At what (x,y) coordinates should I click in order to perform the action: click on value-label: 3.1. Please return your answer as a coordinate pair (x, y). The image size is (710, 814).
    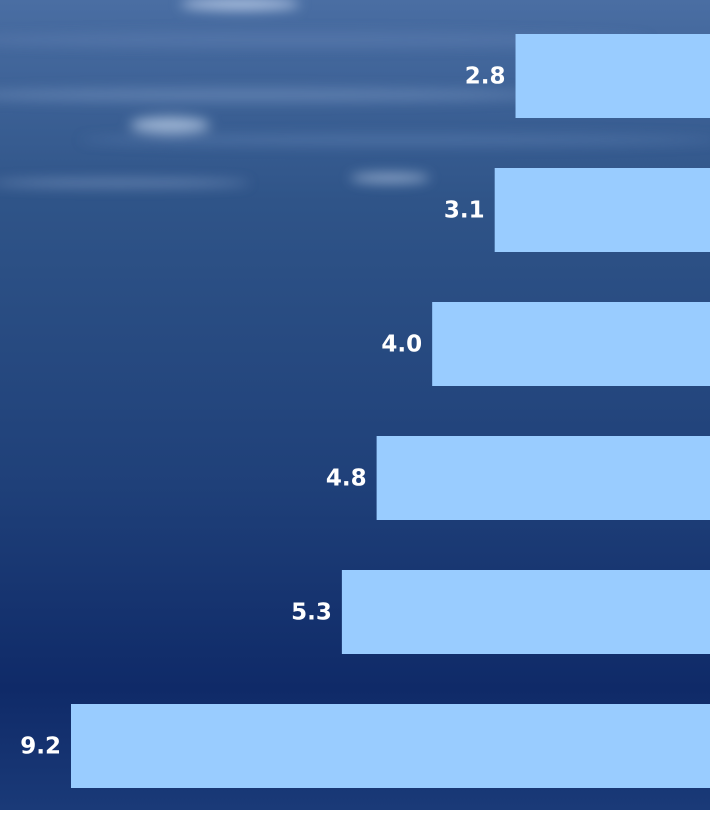
    Looking at the image, I should click on (464, 211).